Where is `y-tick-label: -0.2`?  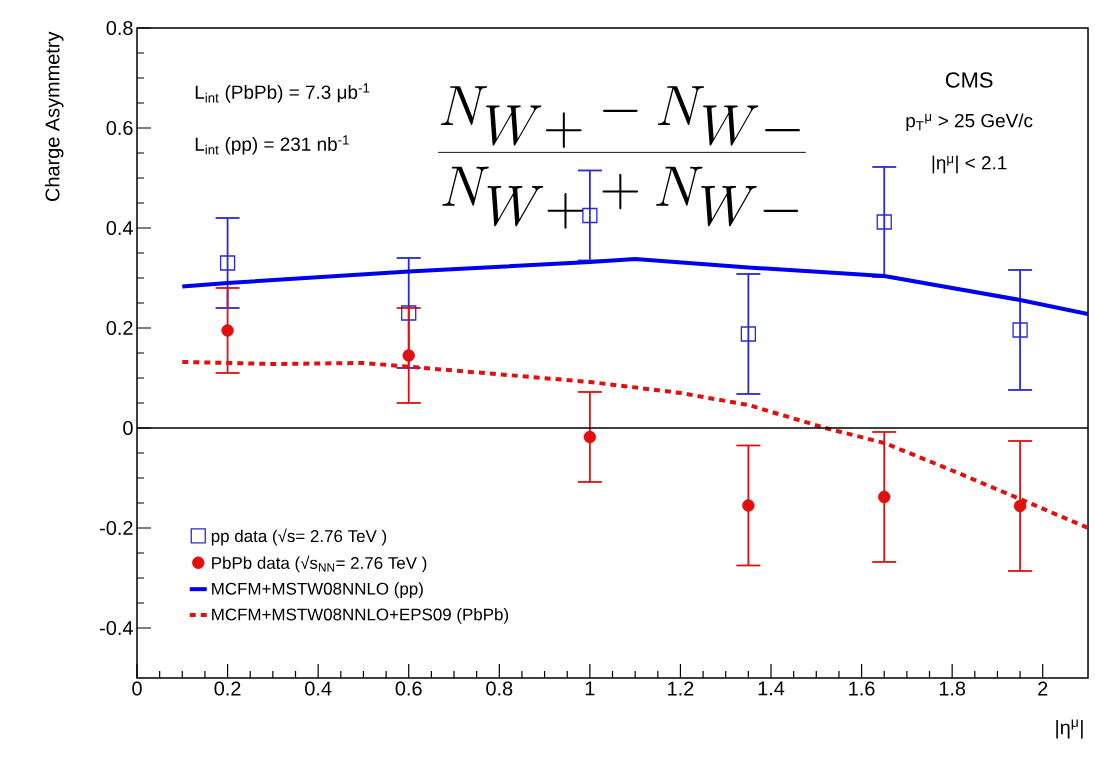
y-tick-label: -0.2 is located at coordinates (116, 528).